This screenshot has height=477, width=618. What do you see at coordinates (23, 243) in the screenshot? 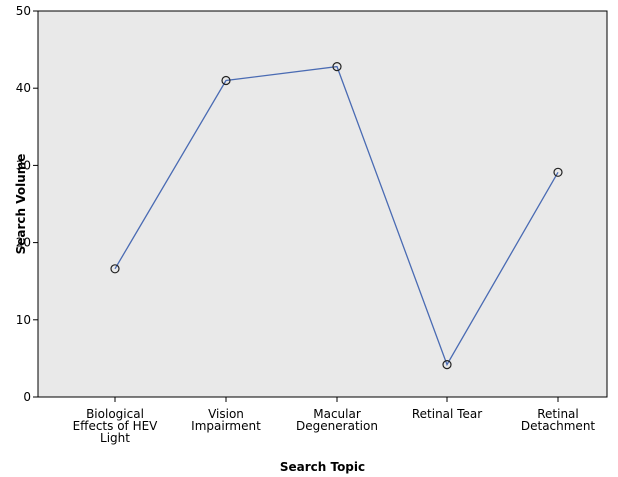
I see `y-tick-label: 20` at bounding box center [23, 243].